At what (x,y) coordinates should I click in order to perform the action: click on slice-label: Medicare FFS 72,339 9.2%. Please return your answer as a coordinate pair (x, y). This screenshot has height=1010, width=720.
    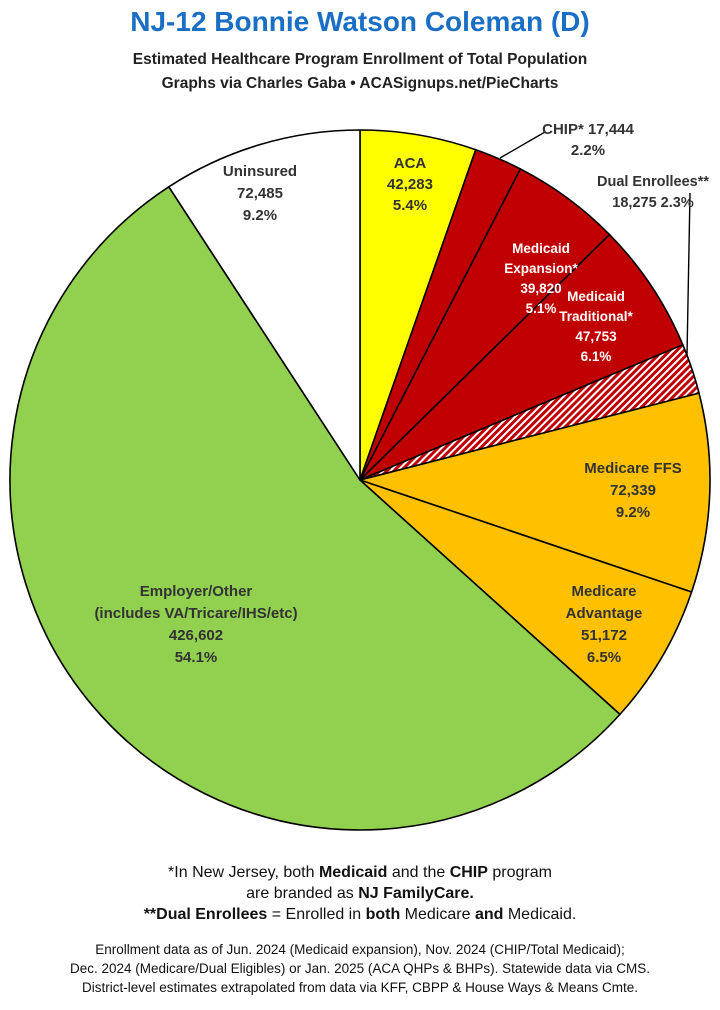
    Looking at the image, I should click on (633, 490).